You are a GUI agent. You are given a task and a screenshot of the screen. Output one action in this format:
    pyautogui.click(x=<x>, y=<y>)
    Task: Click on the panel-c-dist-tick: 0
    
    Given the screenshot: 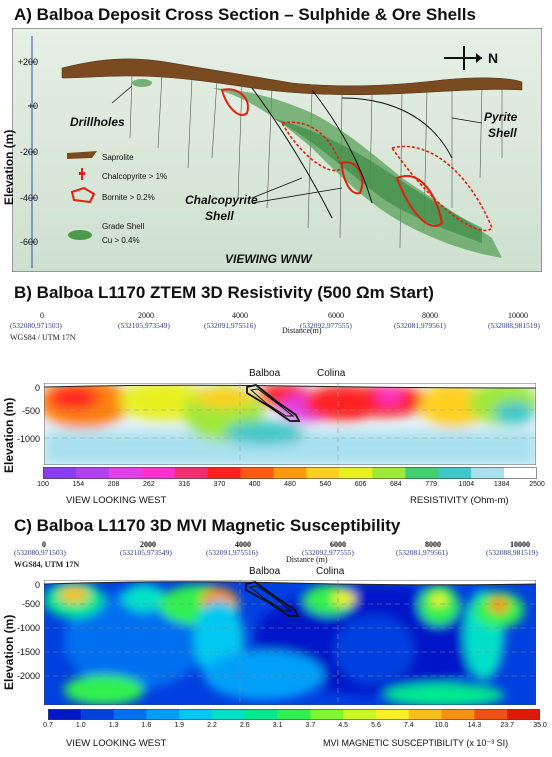 What is the action you would take?
    pyautogui.click(x=44, y=544)
    